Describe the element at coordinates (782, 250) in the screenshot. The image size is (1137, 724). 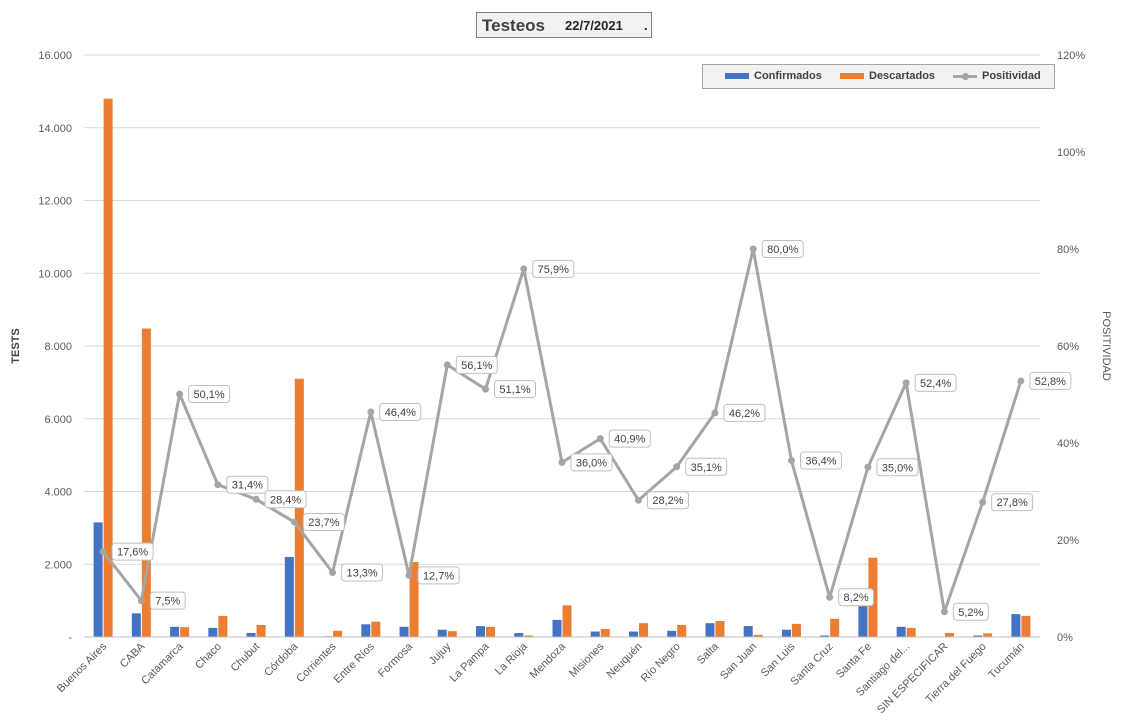
I see `data-label: 80,0%` at that location.